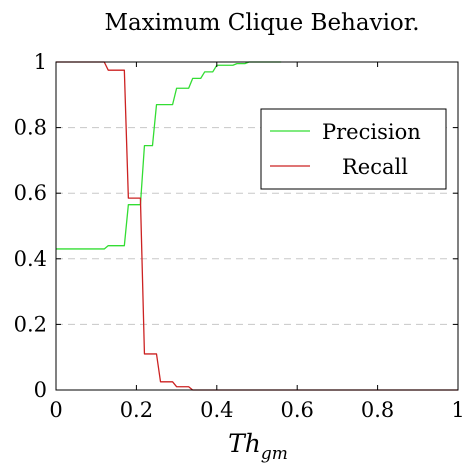 Image resolution: width=474 pixels, height=474 pixels. I want to click on x-tick-label-3: 0.6, so click(296, 410).